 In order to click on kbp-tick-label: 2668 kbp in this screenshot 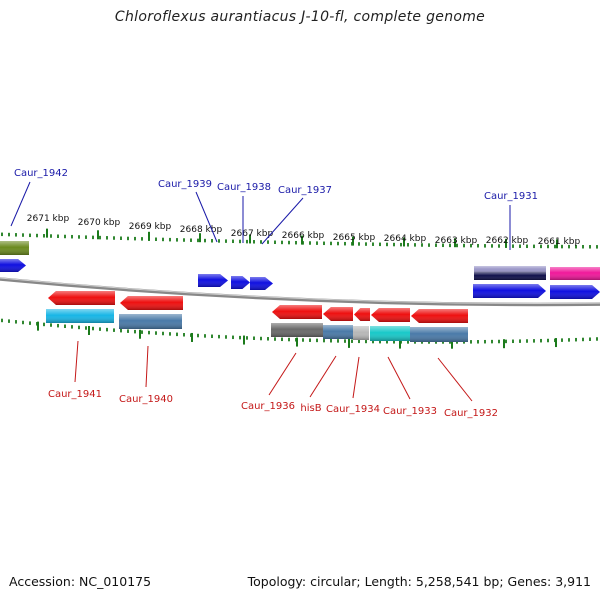, I will do `click(201, 230)`.